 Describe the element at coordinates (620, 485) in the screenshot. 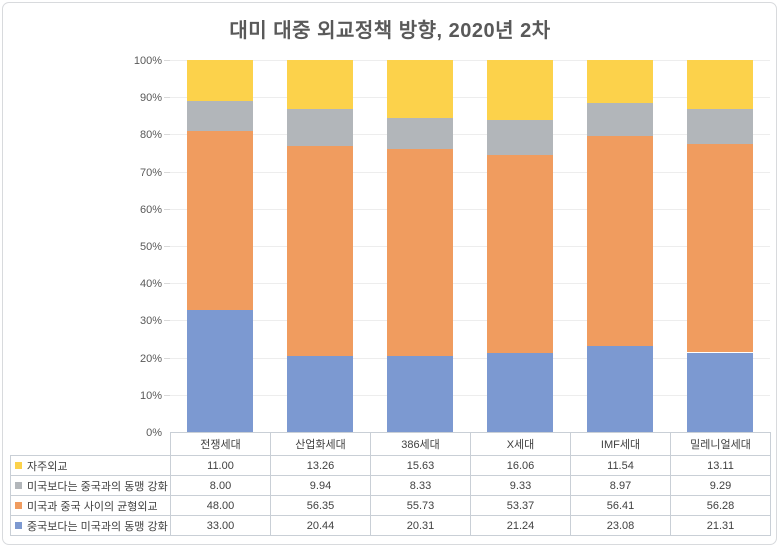

I see `table-value-cell: 8.97` at that location.